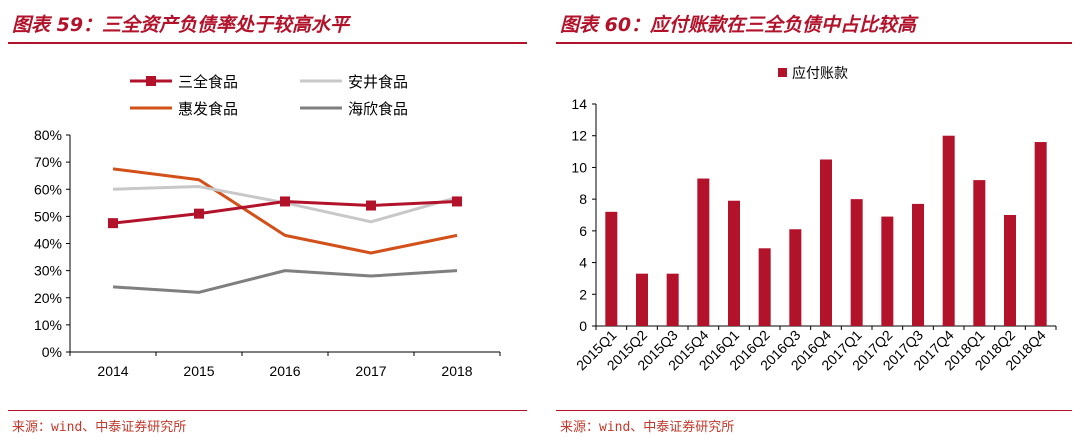 This screenshot has width=1080, height=438. I want to click on series-line-惠发食品, so click(285, 211).